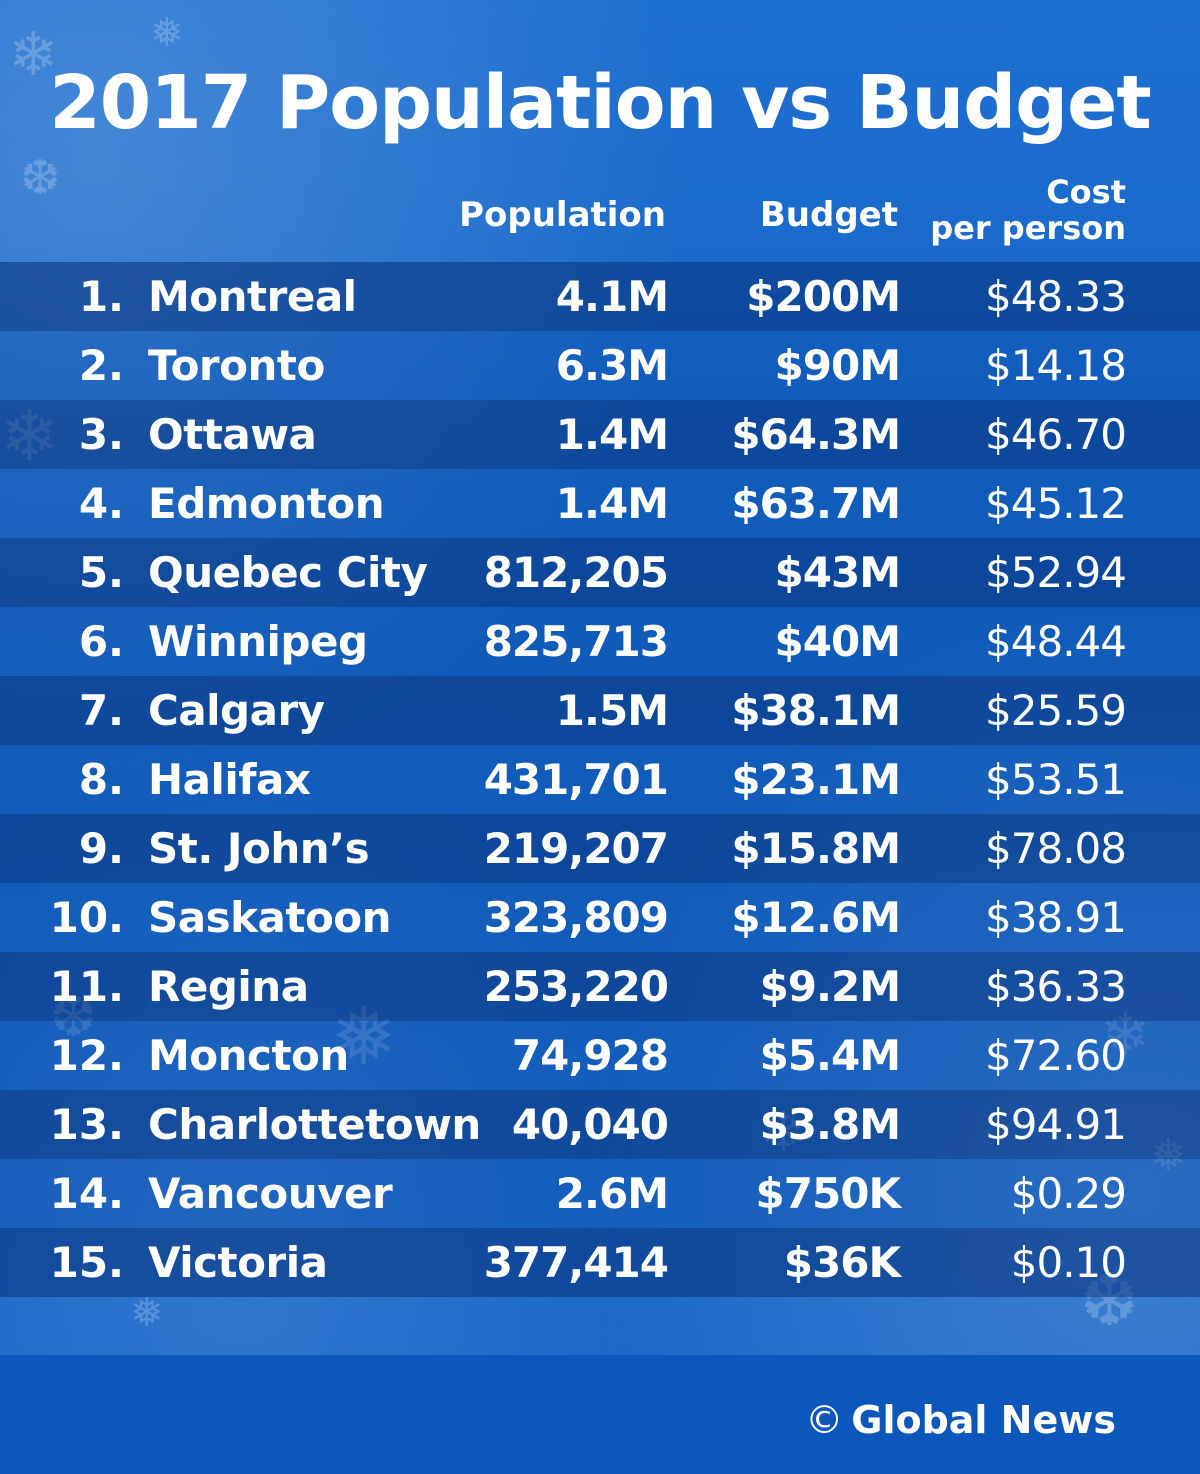  Describe the element at coordinates (816, 848) in the screenshot. I see `budget-cell: $15.8M` at that location.